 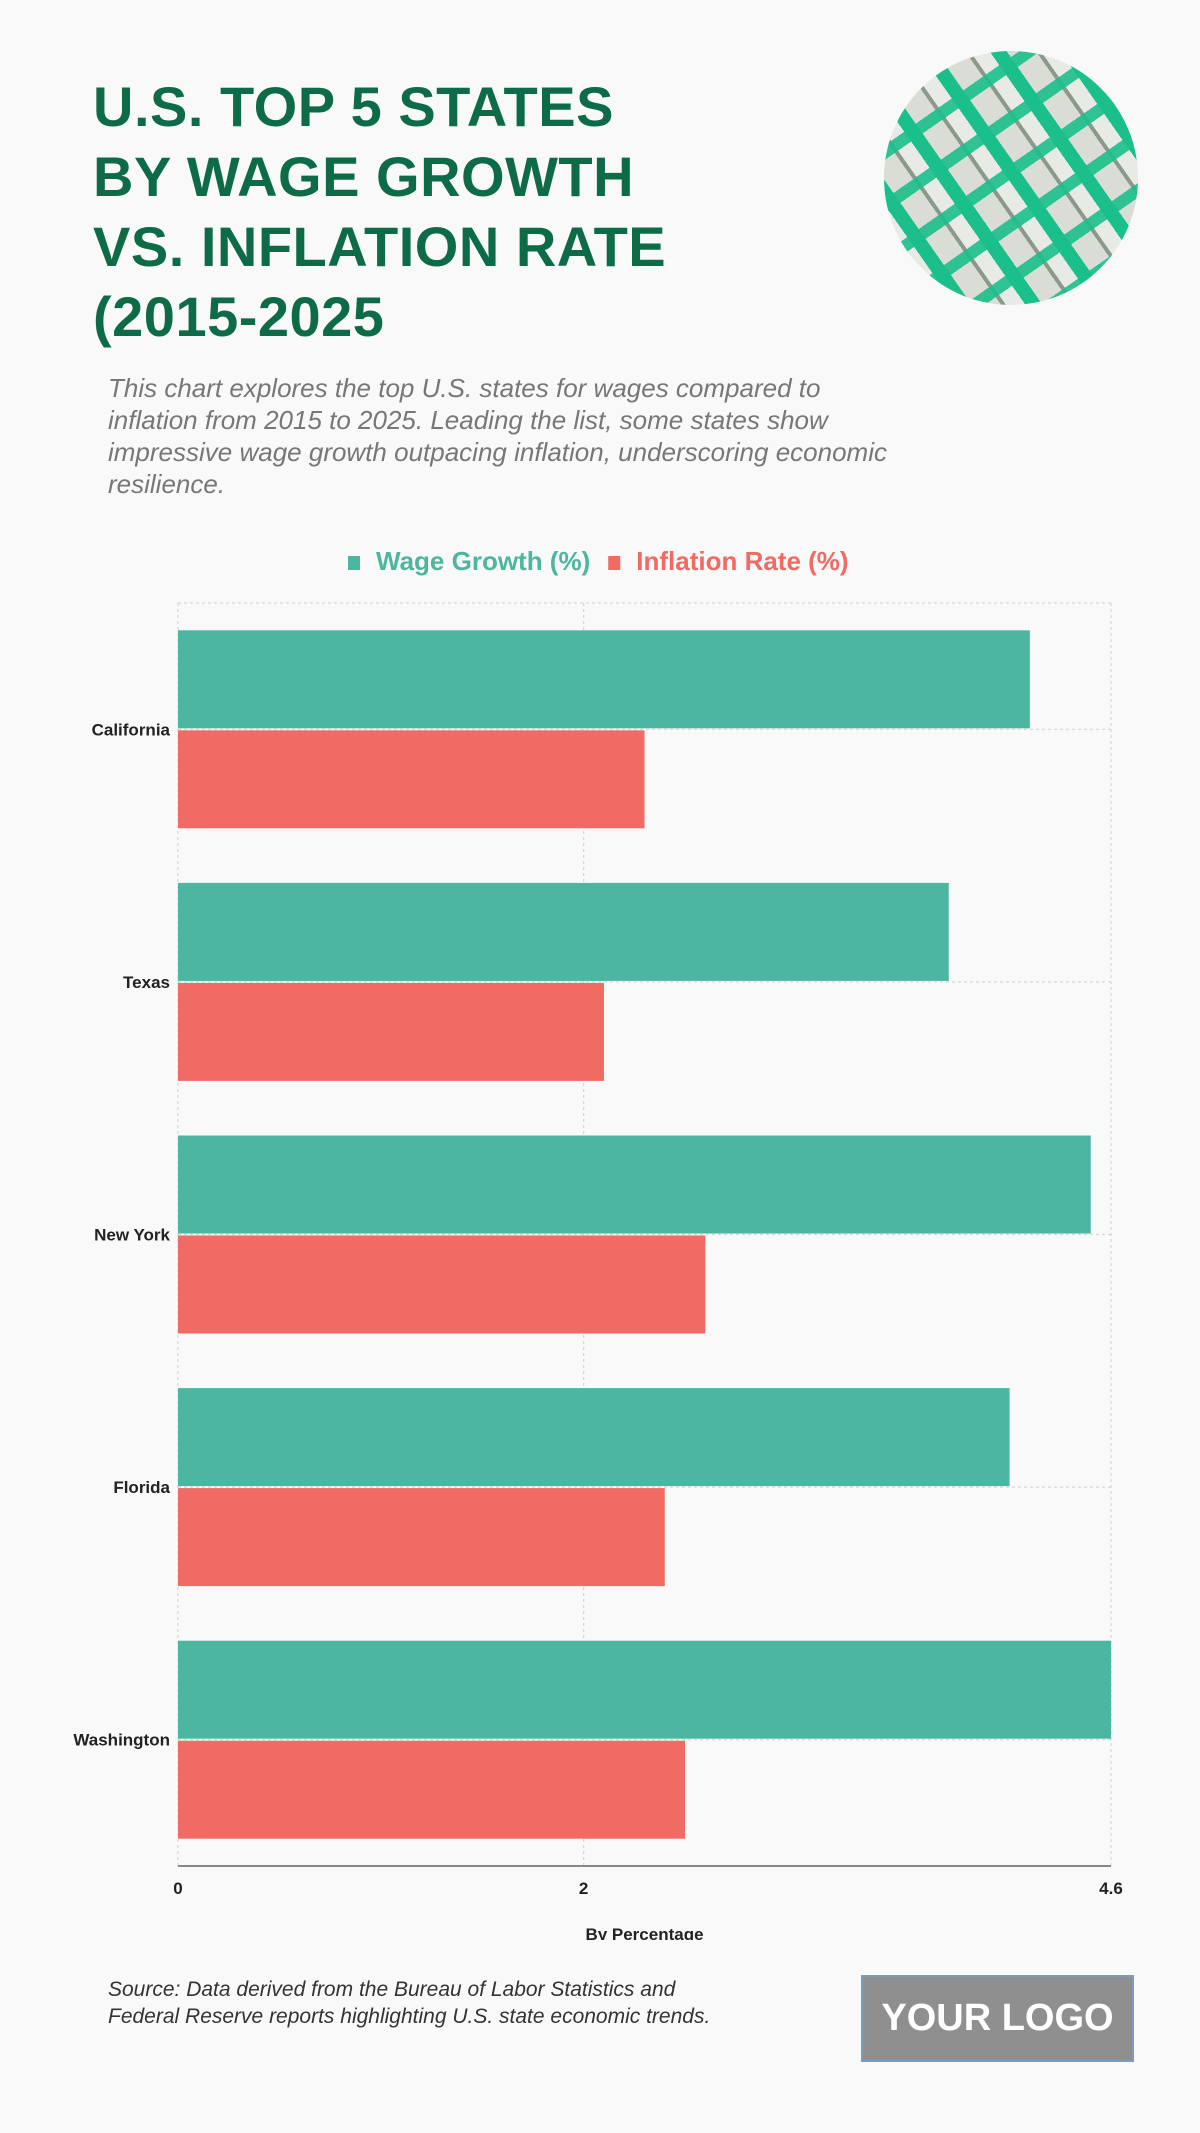 What do you see at coordinates (132, 1235) in the screenshot?
I see `category-label: New York` at bounding box center [132, 1235].